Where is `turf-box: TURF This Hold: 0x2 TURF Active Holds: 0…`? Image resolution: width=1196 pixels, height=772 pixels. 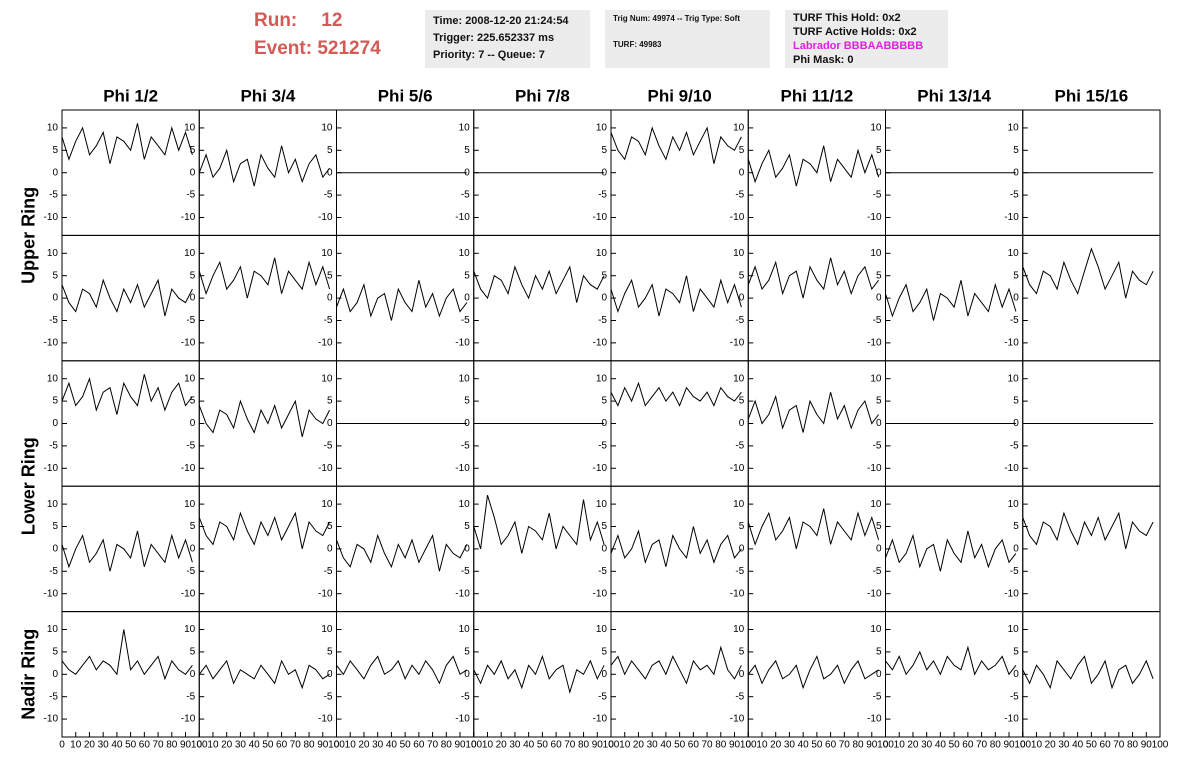 turf-box: TURF This Hold: 0x2 TURF Active Holds: 0… is located at coordinates (866, 39).